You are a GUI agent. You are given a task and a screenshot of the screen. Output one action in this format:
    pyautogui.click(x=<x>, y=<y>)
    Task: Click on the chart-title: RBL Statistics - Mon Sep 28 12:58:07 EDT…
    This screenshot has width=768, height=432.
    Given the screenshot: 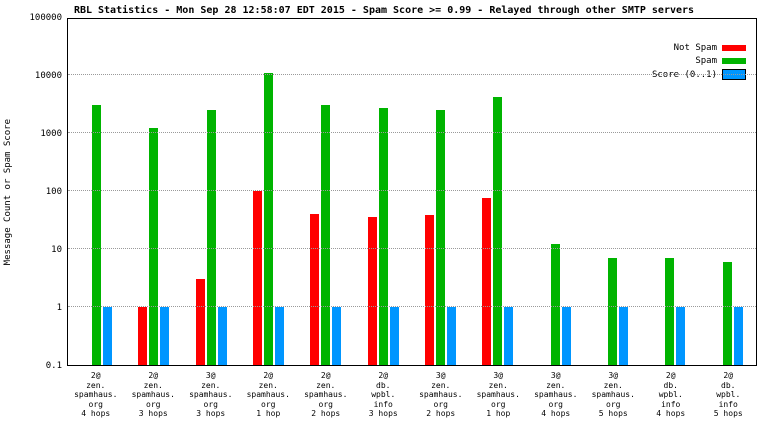 What is the action you would take?
    pyautogui.click(x=384, y=10)
    